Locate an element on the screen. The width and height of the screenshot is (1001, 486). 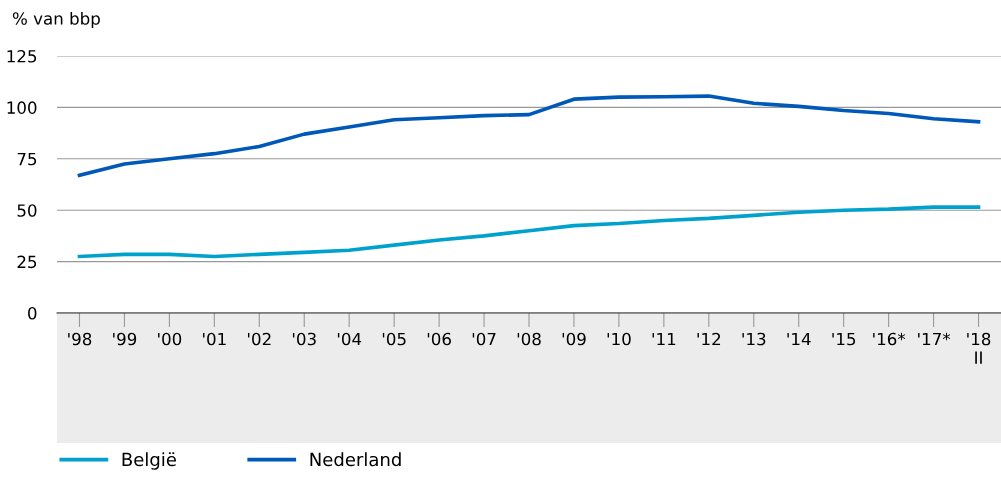
legend-label: Nederland is located at coordinates (355, 459).